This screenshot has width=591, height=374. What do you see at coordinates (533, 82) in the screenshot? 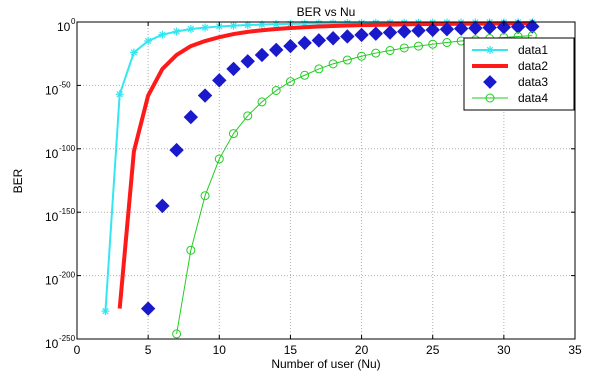
I see `legend-label: data3` at bounding box center [533, 82].